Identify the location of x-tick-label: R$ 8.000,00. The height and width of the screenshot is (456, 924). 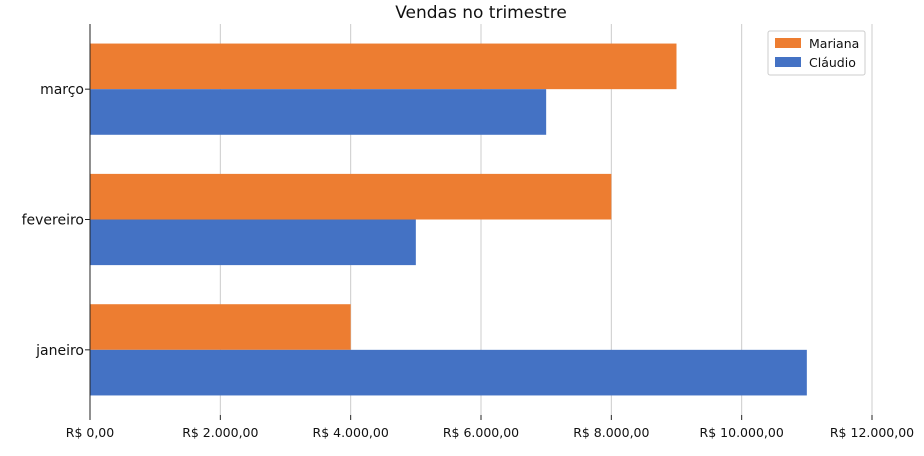
(611, 432).